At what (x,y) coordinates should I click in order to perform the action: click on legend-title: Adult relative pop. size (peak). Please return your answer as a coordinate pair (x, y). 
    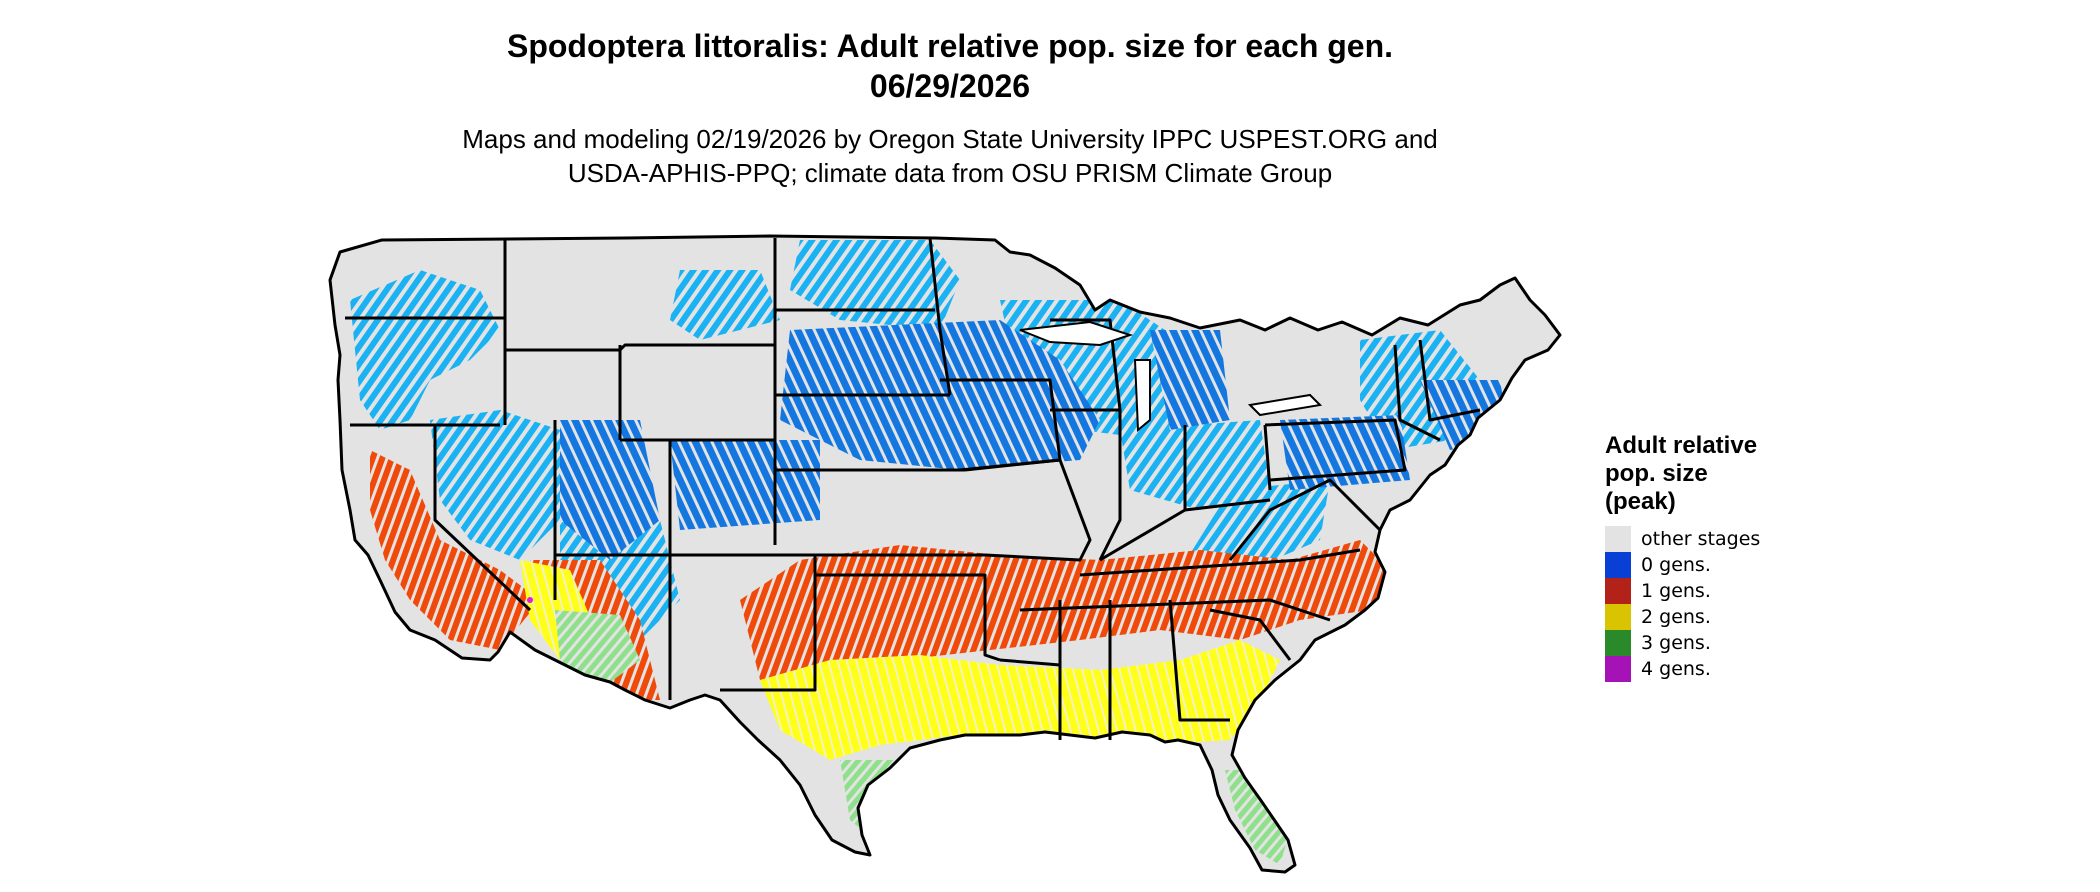
    Looking at the image, I should click on (1725, 474).